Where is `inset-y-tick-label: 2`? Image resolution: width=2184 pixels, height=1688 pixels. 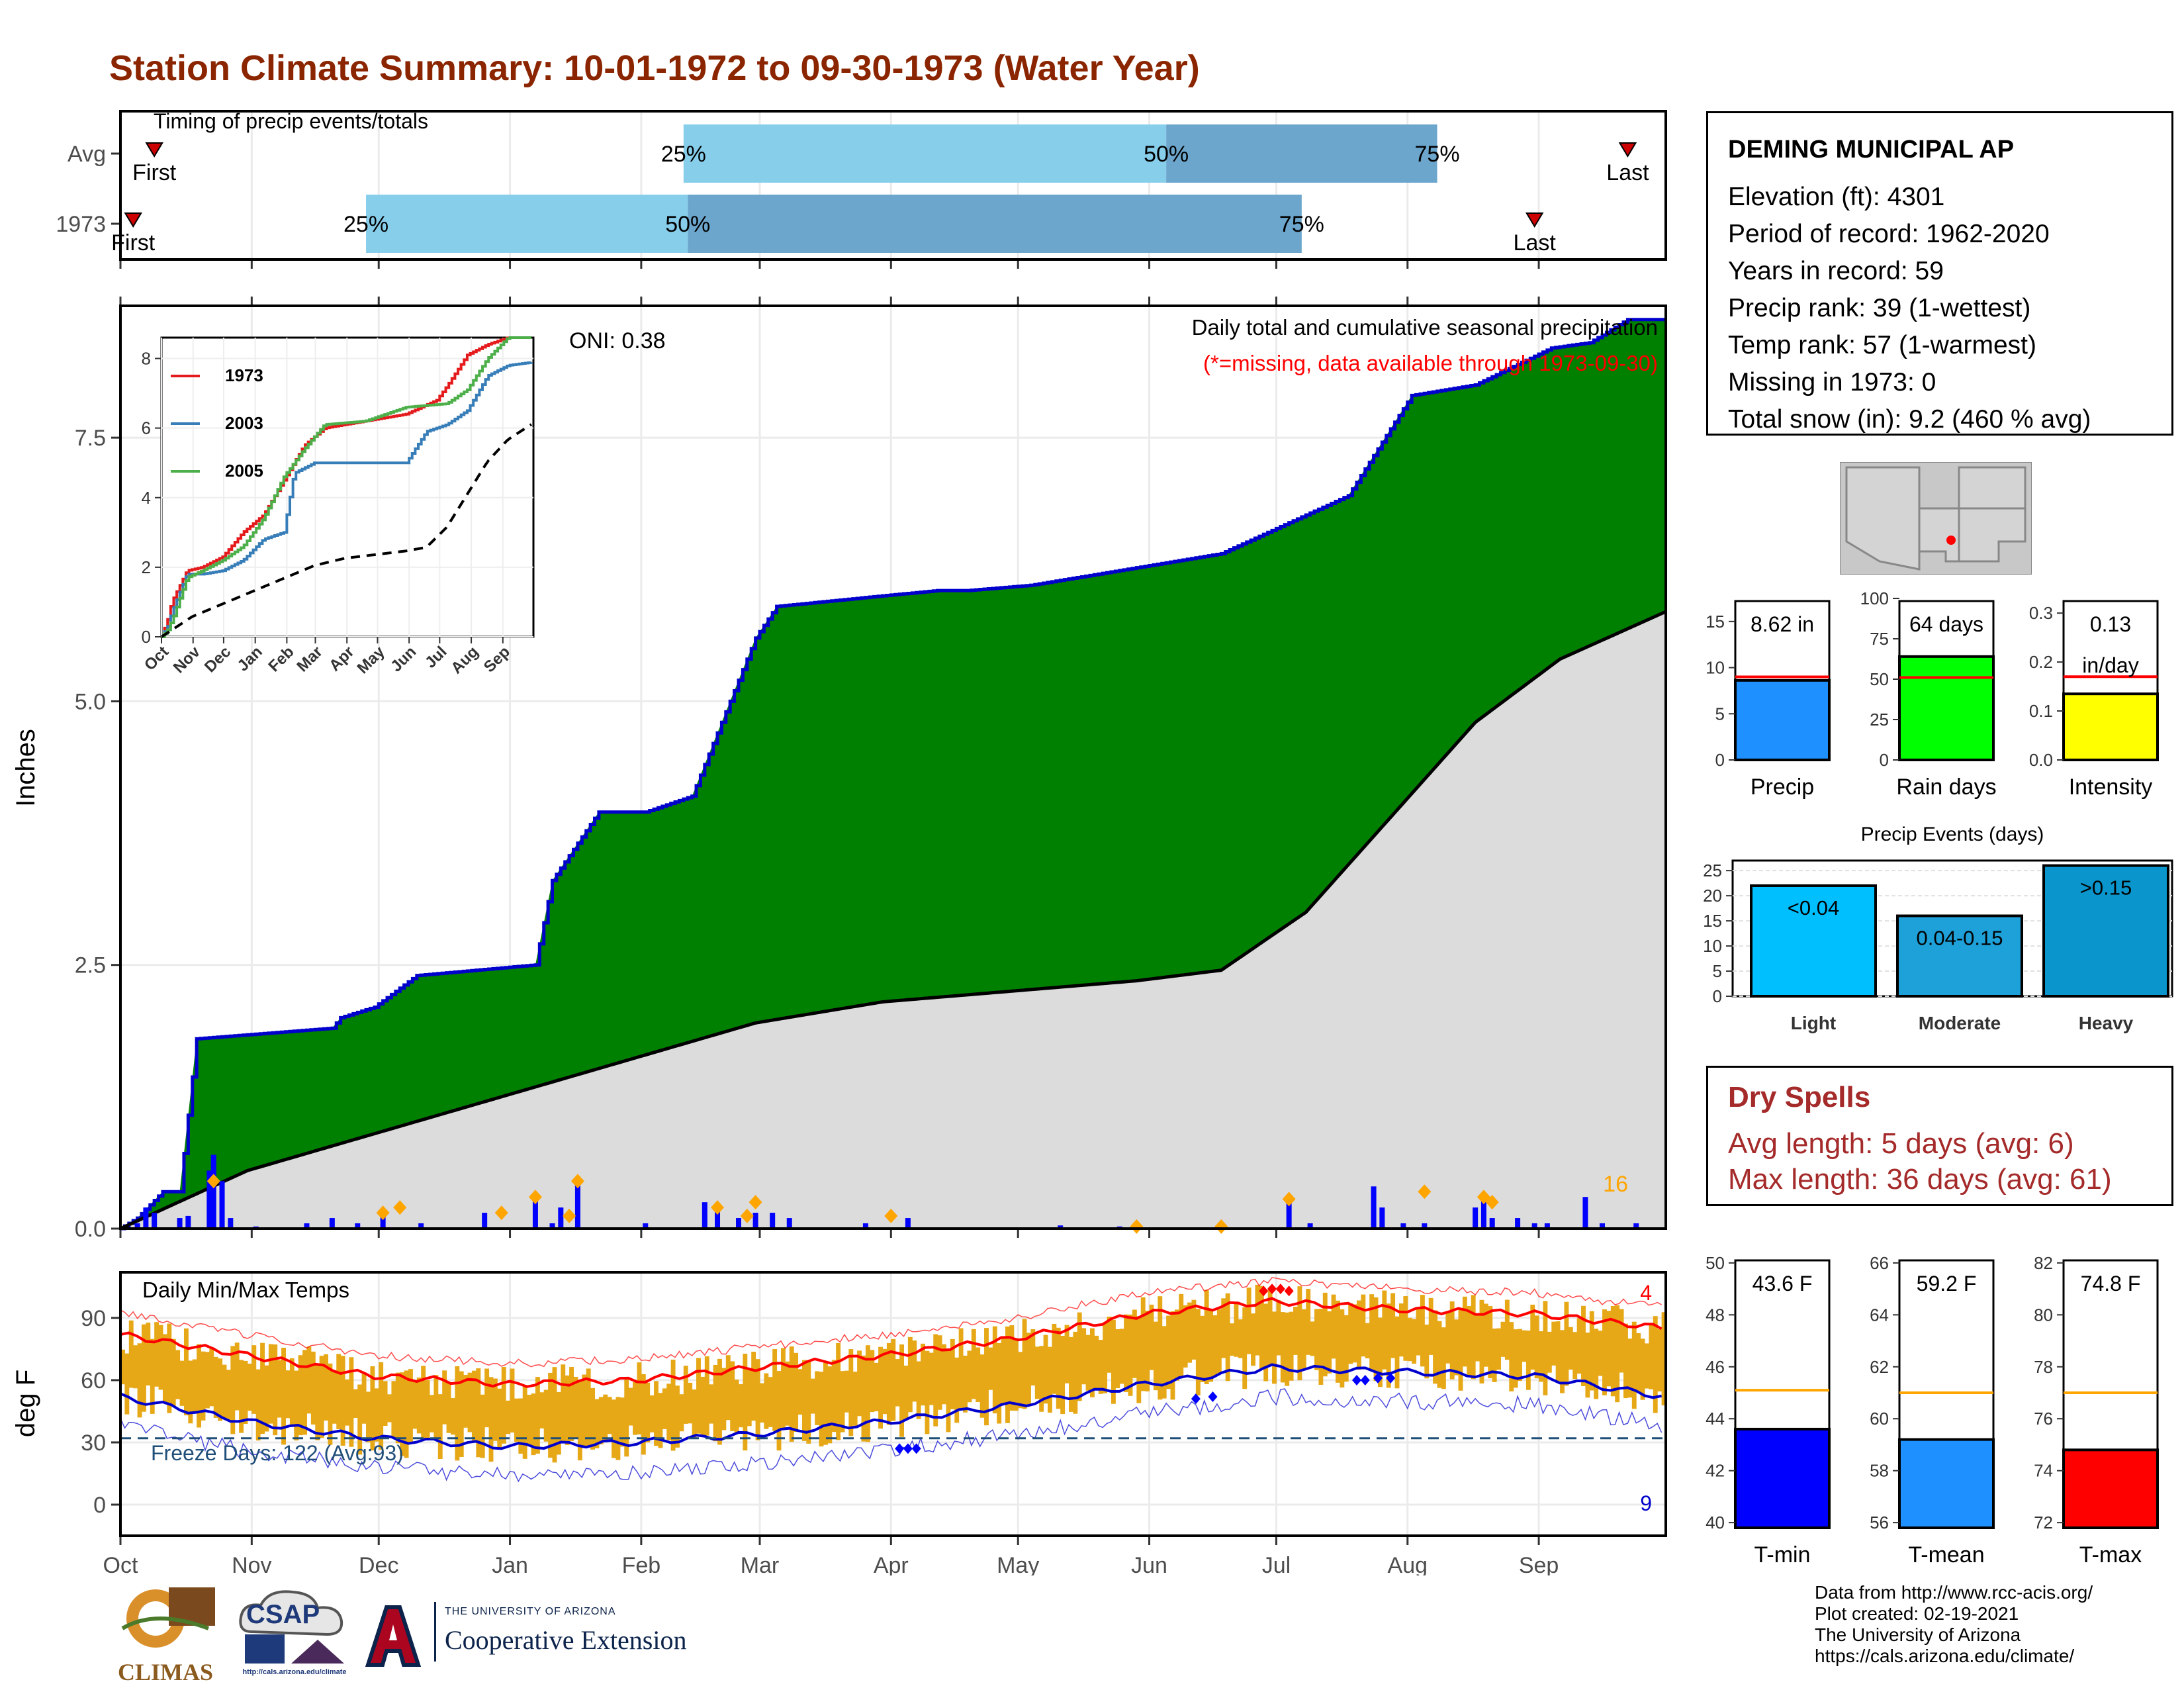 inset-y-tick-label: 2 is located at coordinates (146, 567).